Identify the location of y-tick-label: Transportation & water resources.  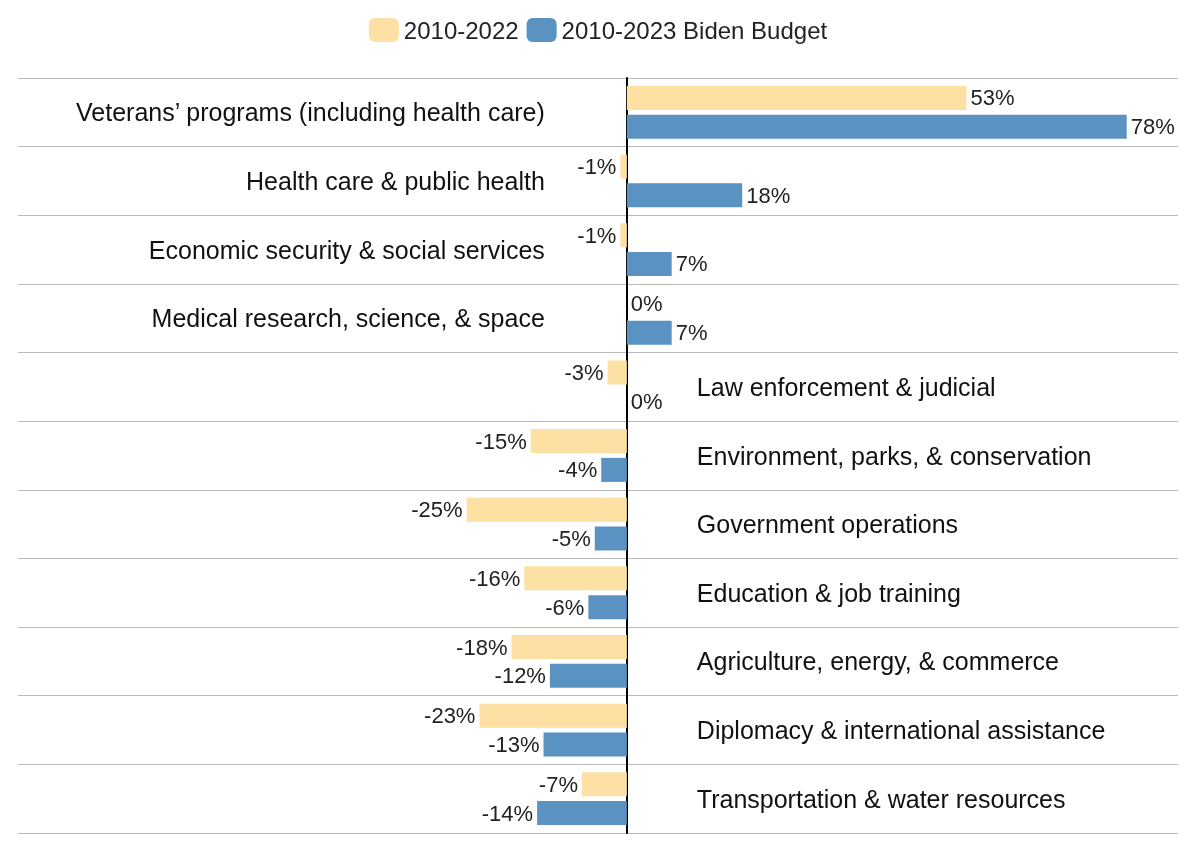
(881, 798).